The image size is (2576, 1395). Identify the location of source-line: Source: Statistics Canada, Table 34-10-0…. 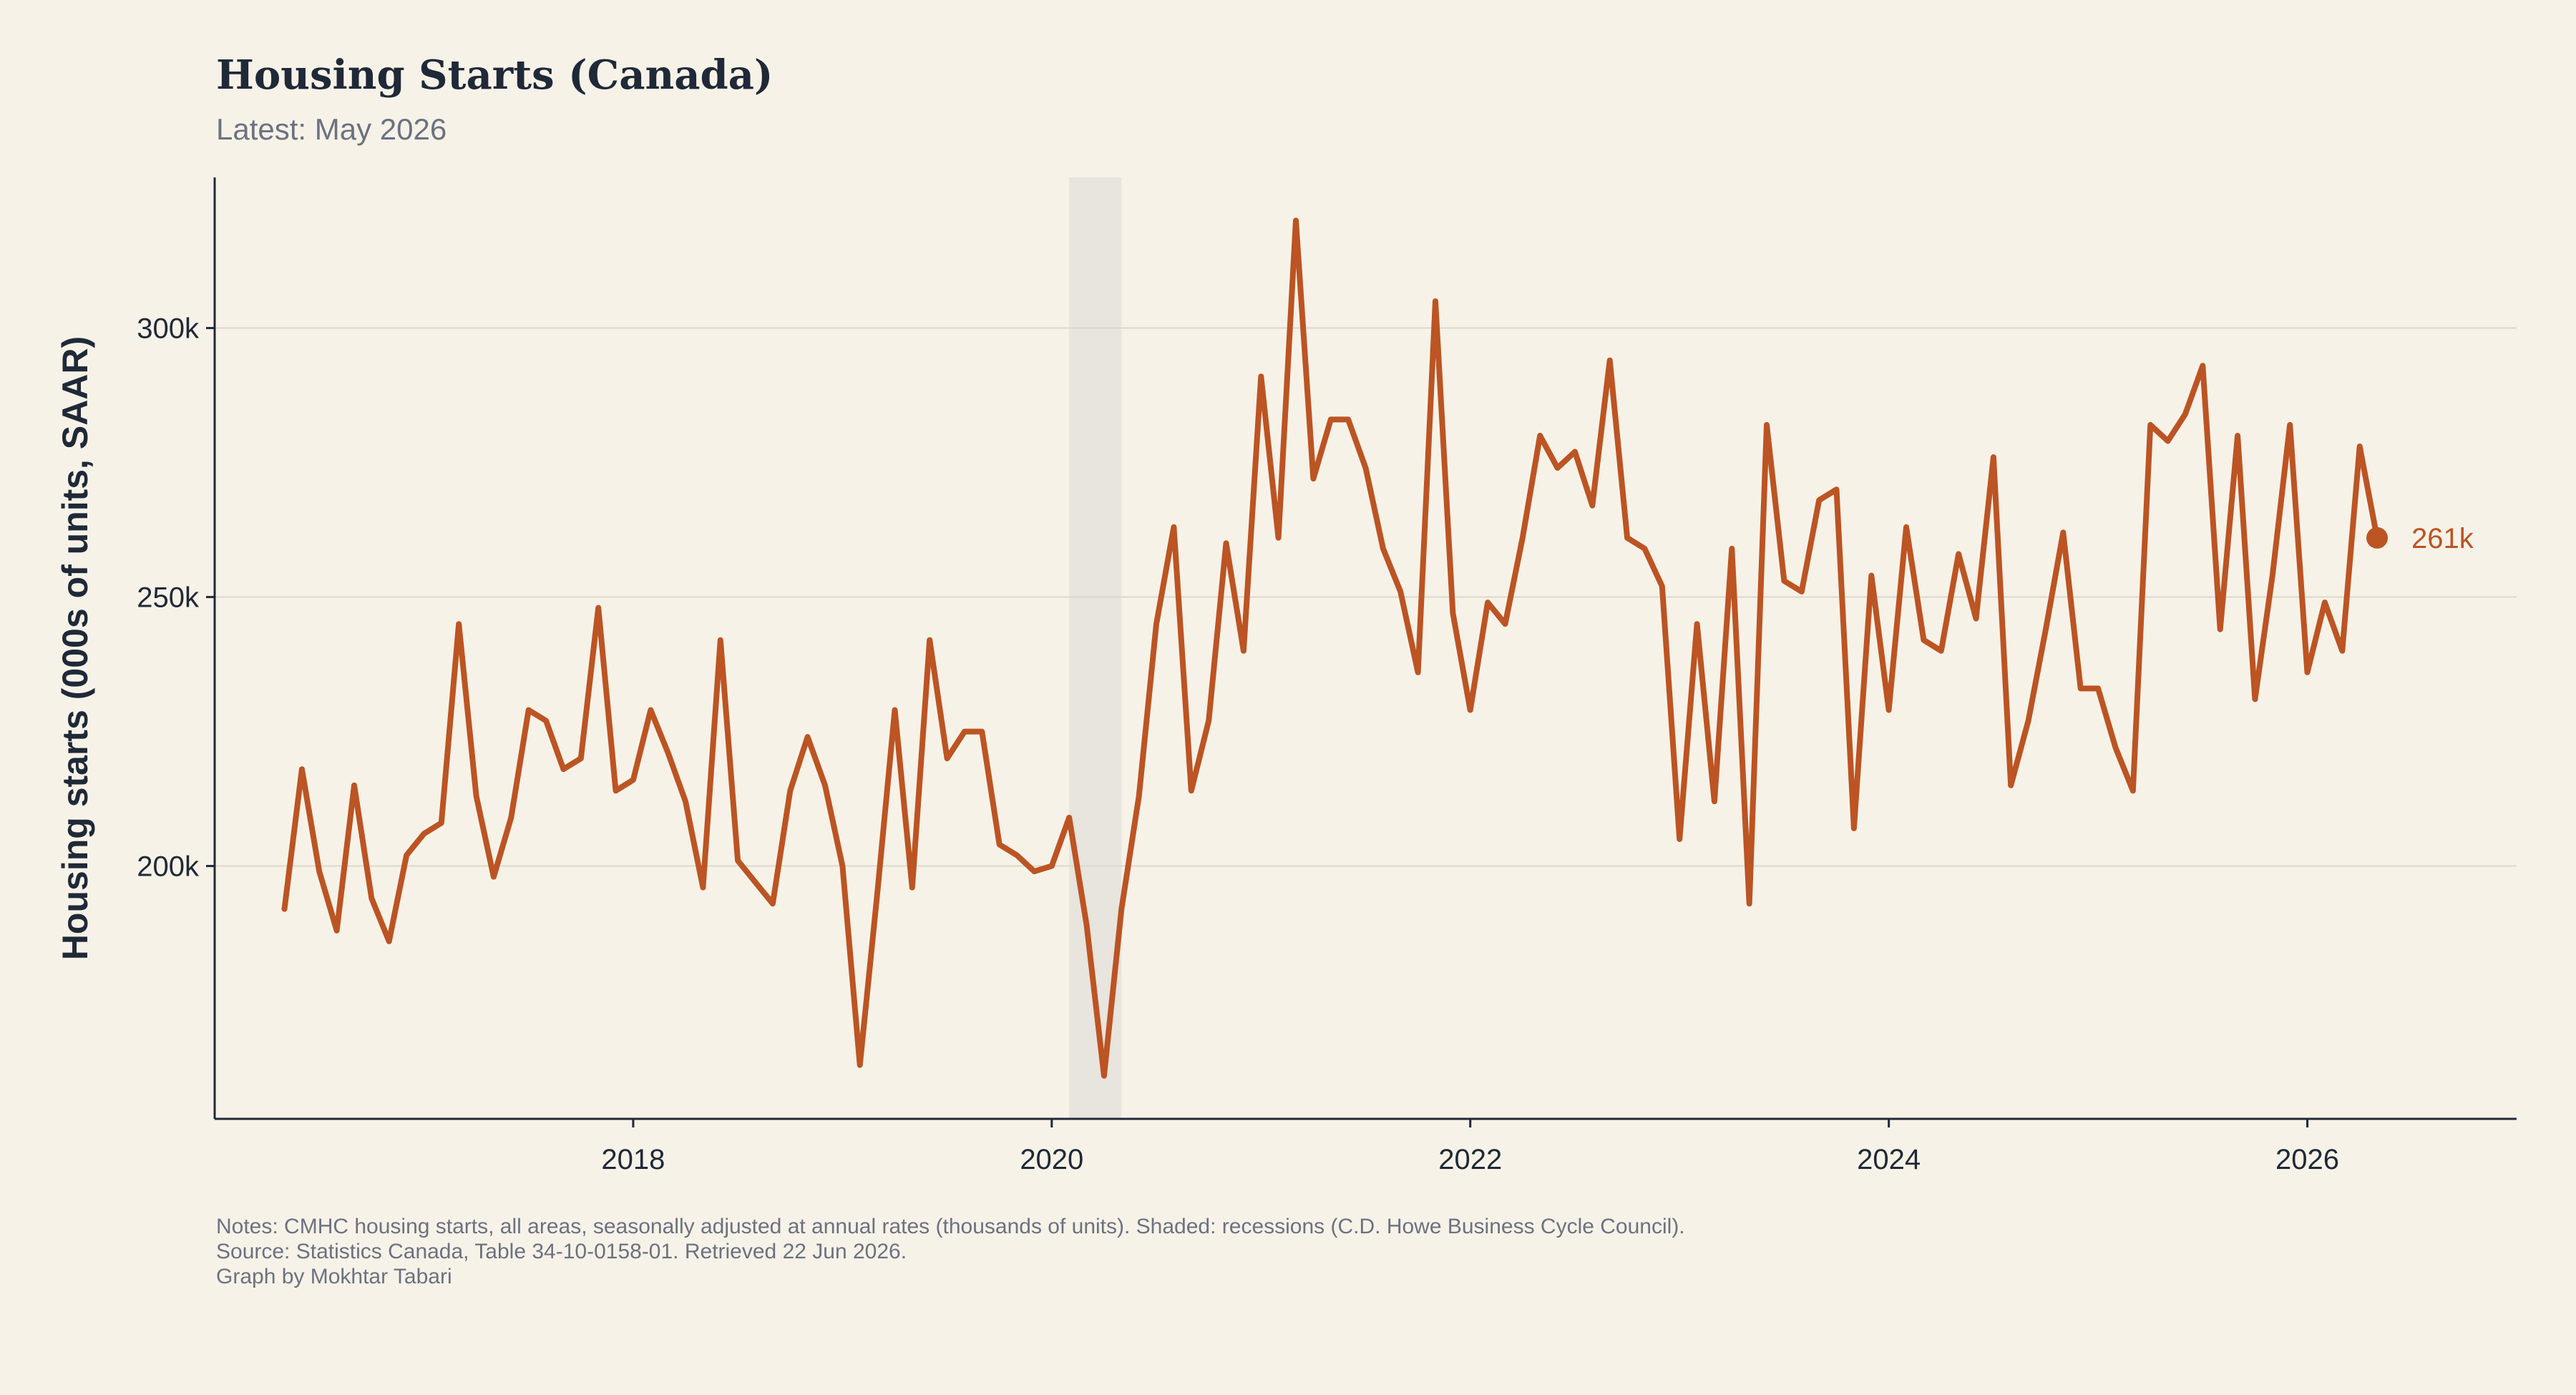
(561, 1251).